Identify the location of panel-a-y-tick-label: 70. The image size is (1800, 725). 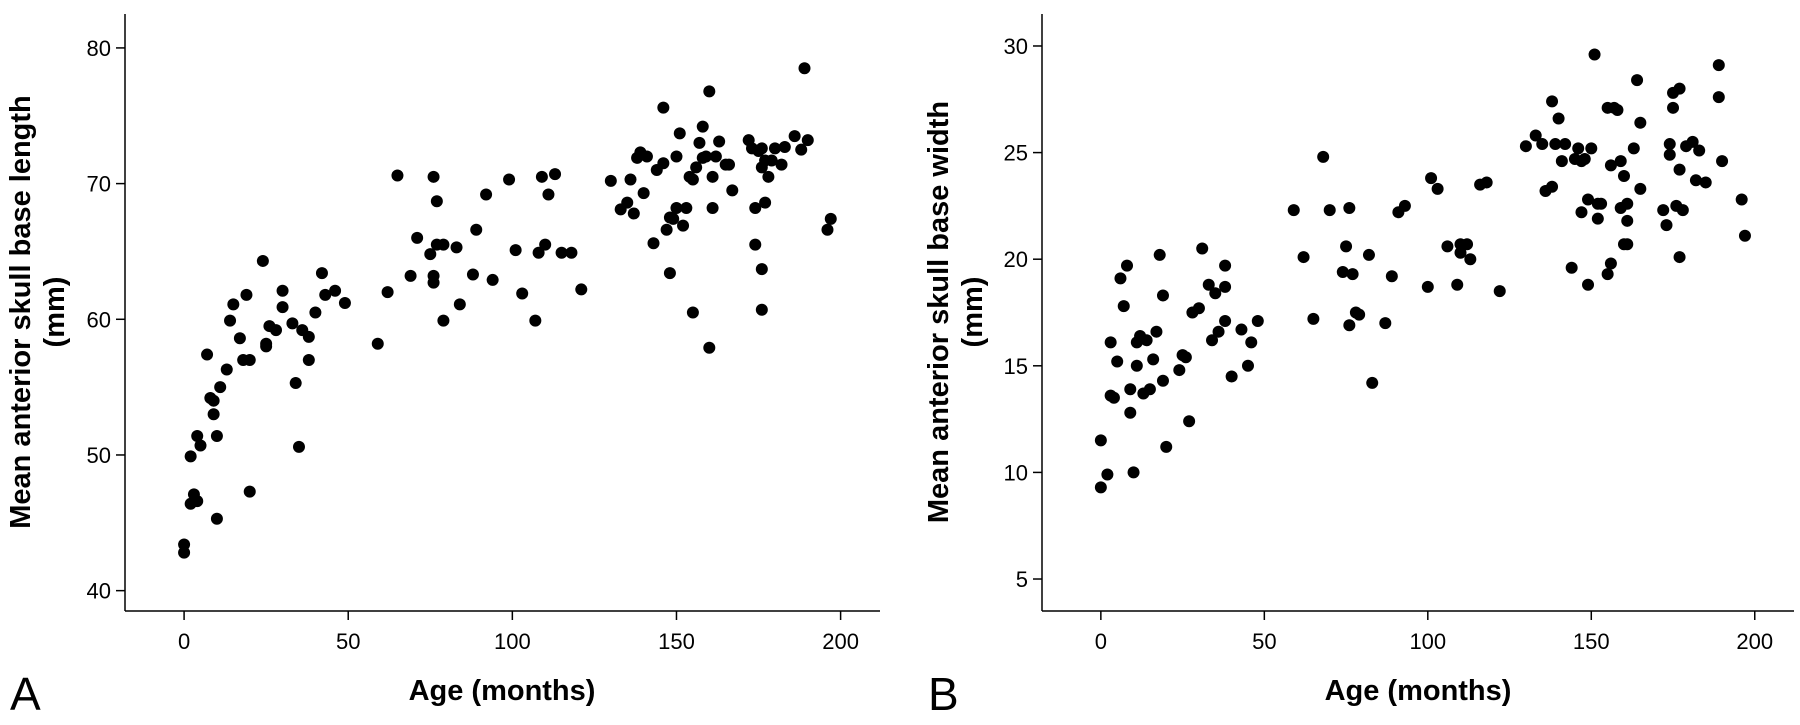
(99, 184).